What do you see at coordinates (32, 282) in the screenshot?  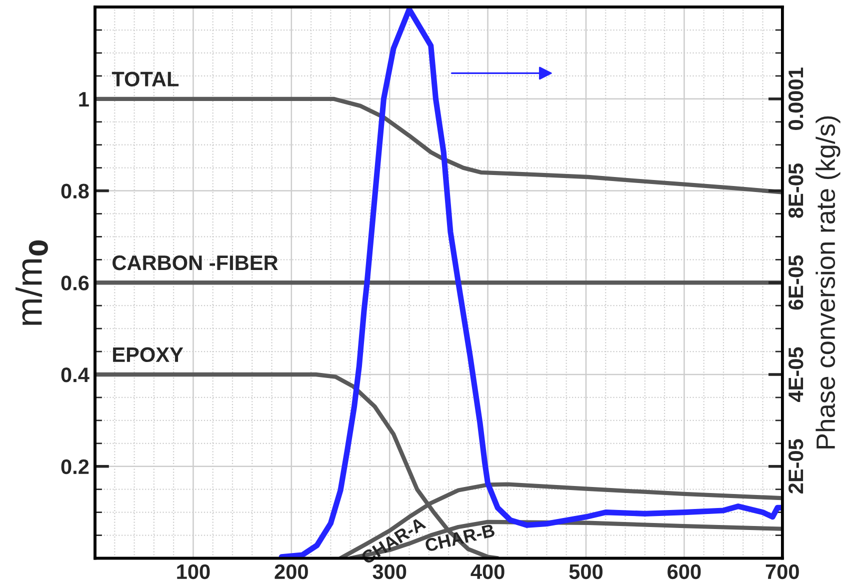 I see `y-axis-title: m/m$_{0}$` at bounding box center [32, 282].